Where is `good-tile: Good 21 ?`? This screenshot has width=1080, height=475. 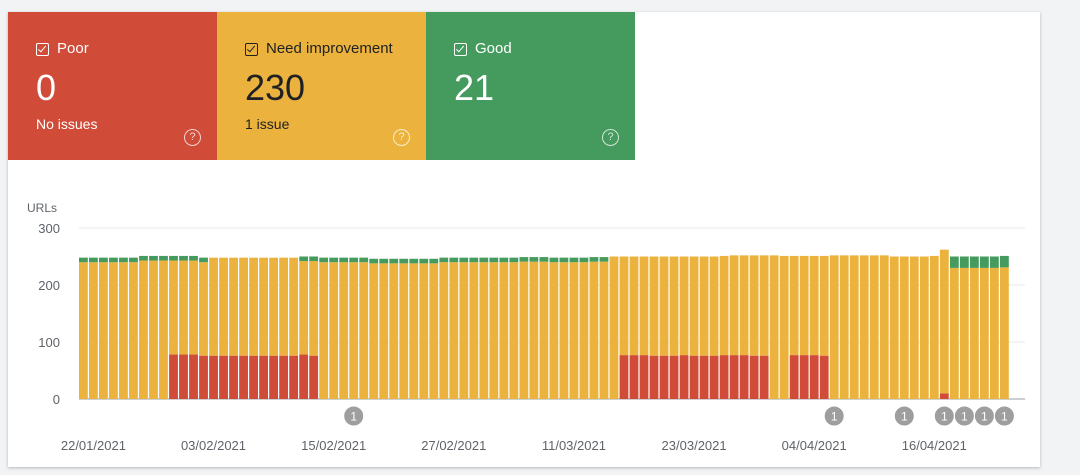
good-tile: Good 21 ? is located at coordinates (530, 86).